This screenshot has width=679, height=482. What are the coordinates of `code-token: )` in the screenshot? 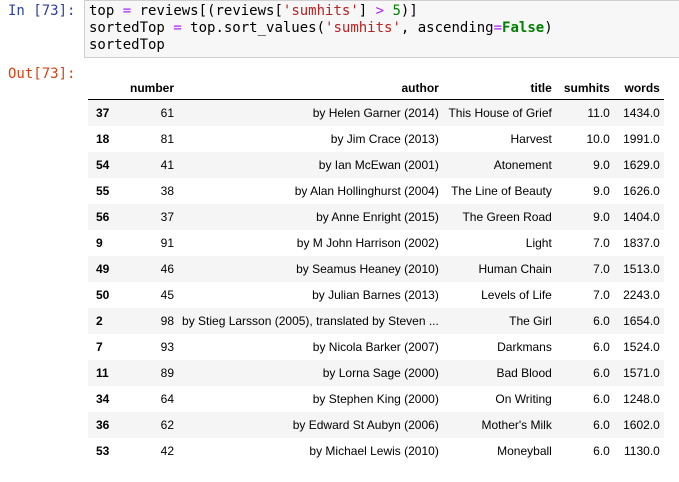 It's located at (548, 28).